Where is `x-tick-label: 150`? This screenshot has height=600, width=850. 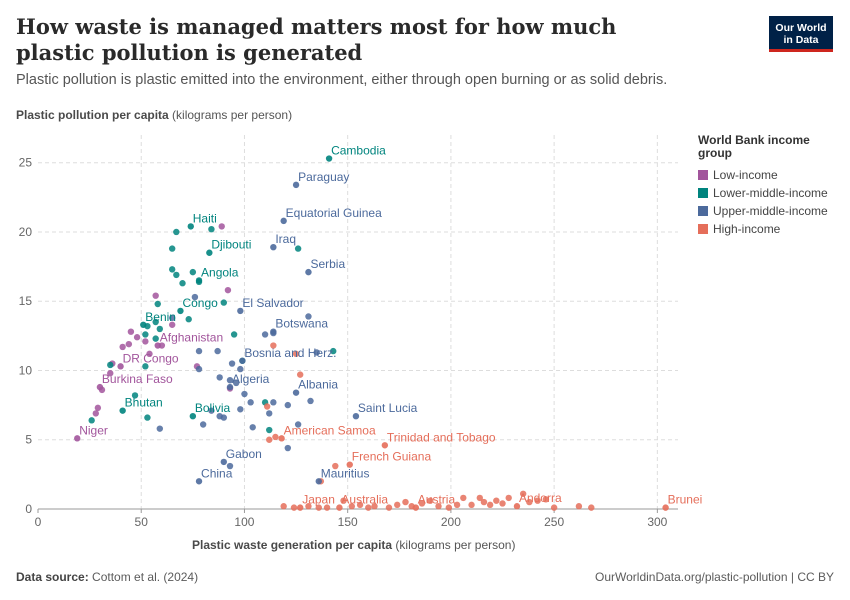
x-tick-label: 150 is located at coordinates (348, 522).